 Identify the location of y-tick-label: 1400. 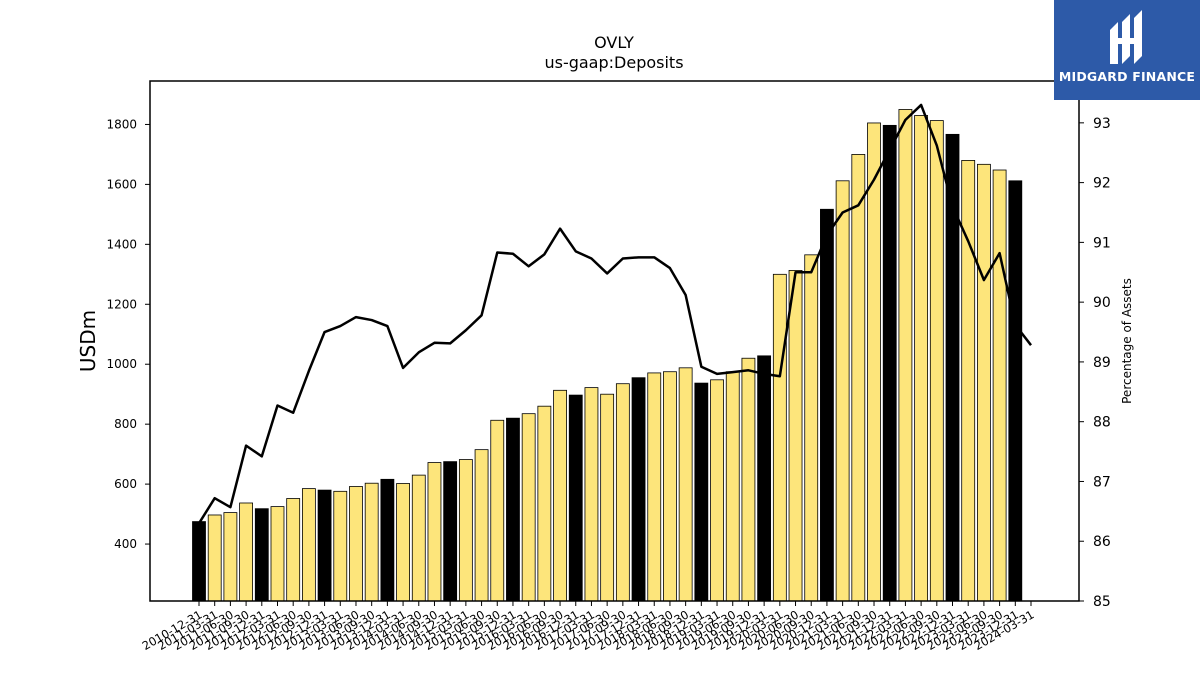
(121, 244).